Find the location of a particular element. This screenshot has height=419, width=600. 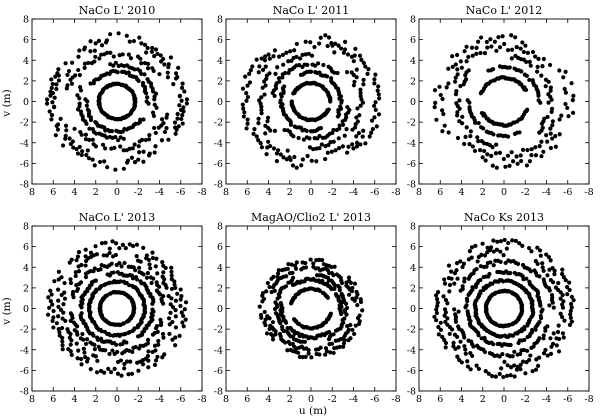

y-tick-label: 8 is located at coordinates (26, 227).